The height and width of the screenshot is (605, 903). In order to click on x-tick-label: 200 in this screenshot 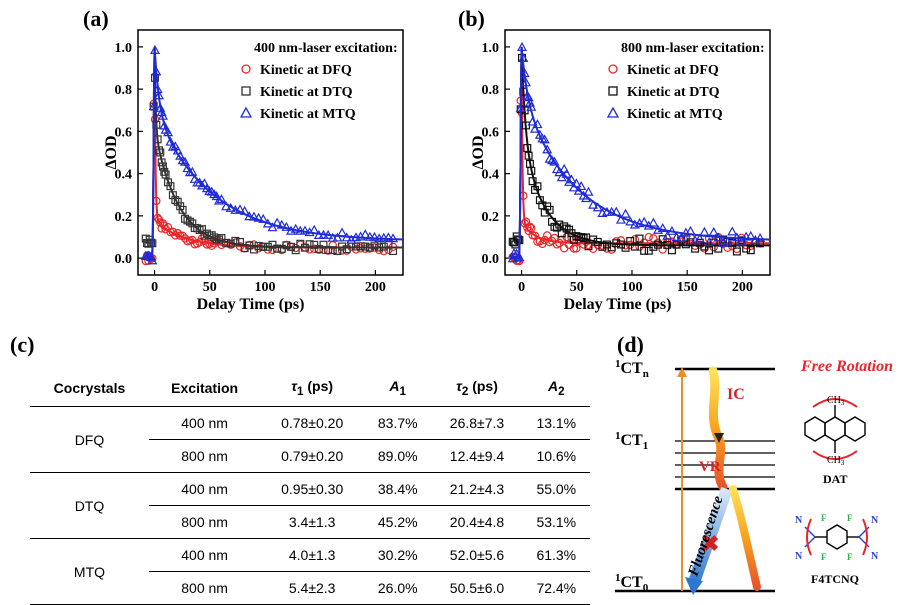, I will do `click(375, 287)`.